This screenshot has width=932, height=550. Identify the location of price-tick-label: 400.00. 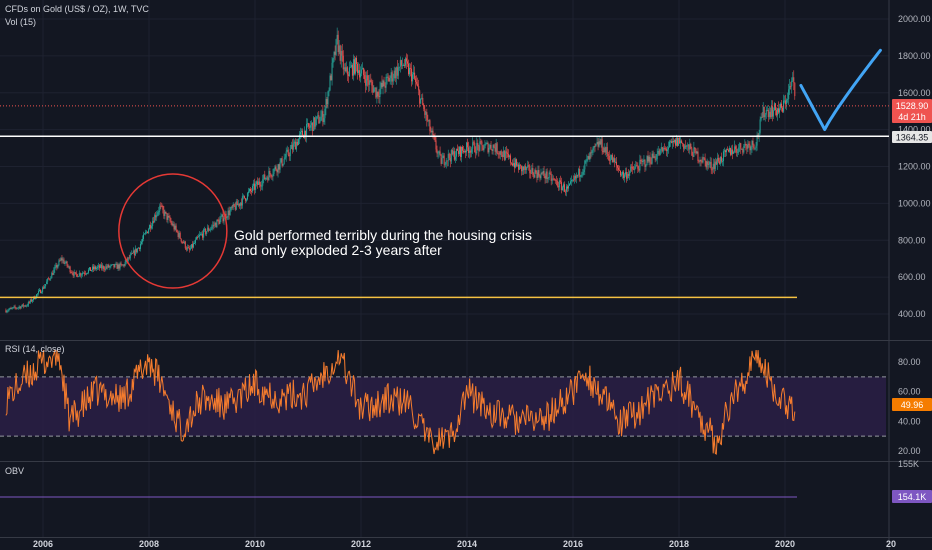
(912, 314).